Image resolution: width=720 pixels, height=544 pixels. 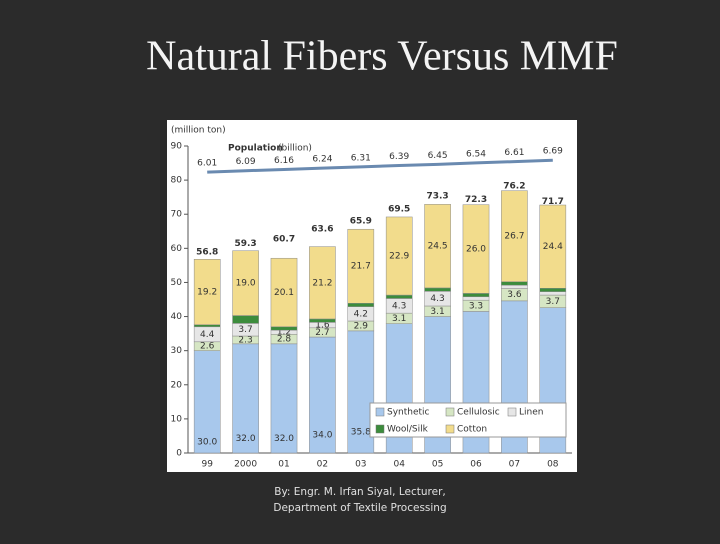 What do you see at coordinates (284, 239) in the screenshot?
I see `total-label: 60.7` at bounding box center [284, 239].